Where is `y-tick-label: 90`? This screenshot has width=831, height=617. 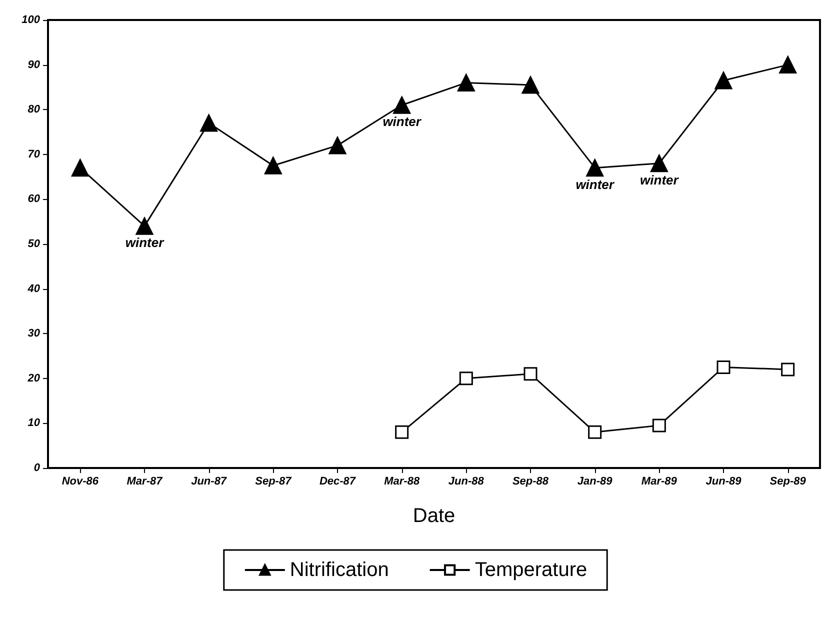
y-tick-label: 90 is located at coordinates (34, 64).